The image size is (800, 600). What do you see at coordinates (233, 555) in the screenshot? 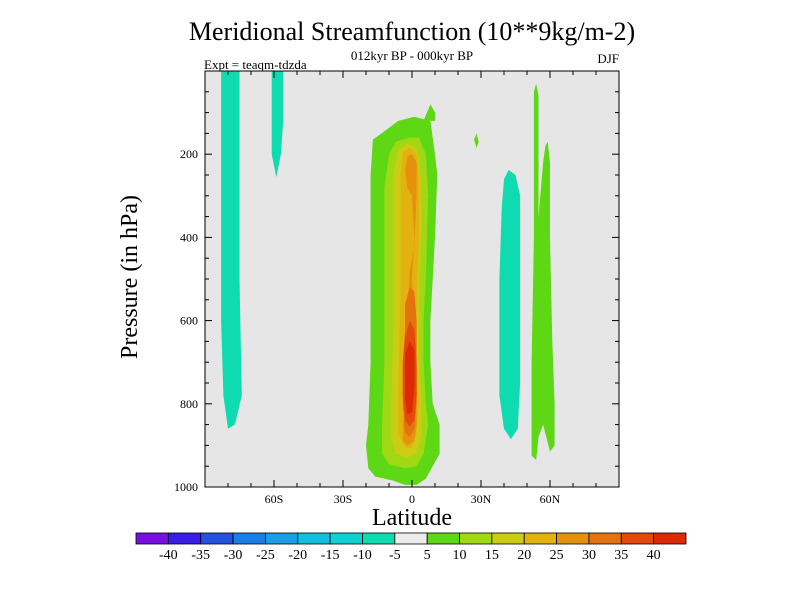
I see `colorbar-label: -30` at bounding box center [233, 555].